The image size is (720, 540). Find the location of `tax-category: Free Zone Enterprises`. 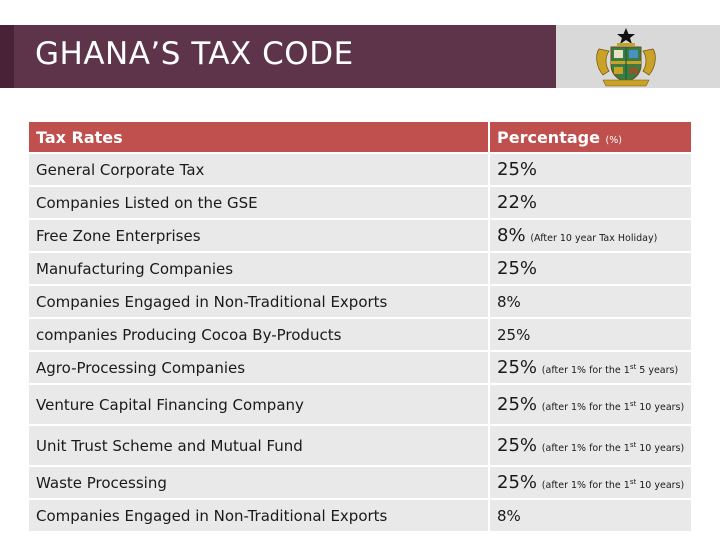

tax-category: Free Zone Enterprises is located at coordinates (259, 235).